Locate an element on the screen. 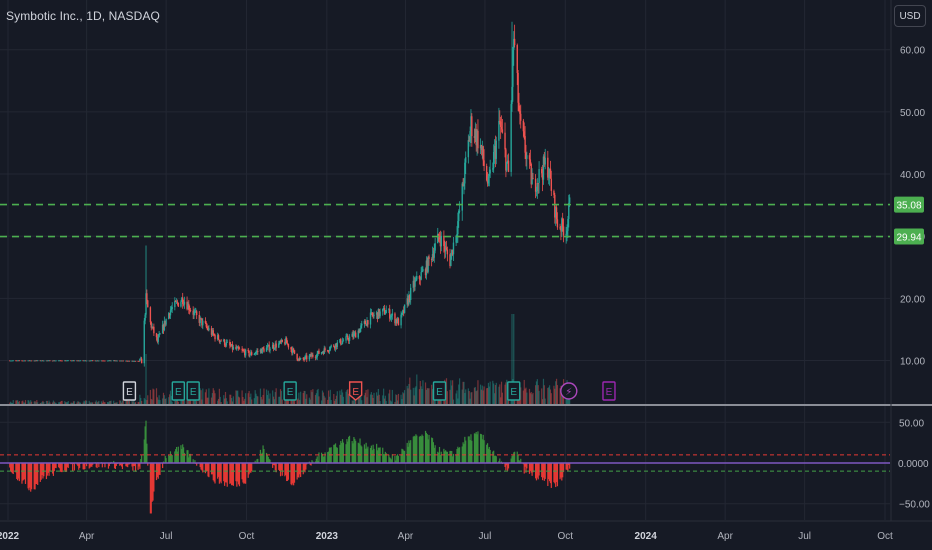  event-marker-label: E is located at coordinates (129, 392).